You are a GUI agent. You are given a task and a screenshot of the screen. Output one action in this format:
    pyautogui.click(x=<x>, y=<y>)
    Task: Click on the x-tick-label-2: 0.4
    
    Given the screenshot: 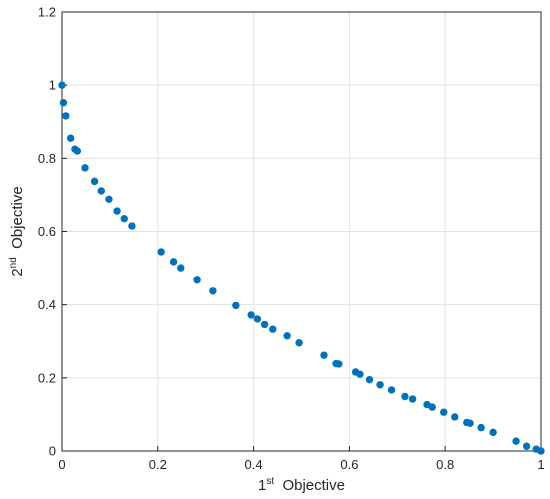 What is the action you would take?
    pyautogui.click(x=254, y=464)
    